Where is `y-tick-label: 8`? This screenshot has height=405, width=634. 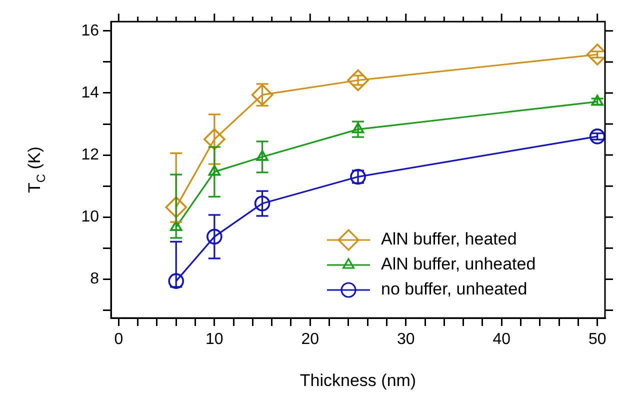
y-tick-label: 8 is located at coordinates (95, 279).